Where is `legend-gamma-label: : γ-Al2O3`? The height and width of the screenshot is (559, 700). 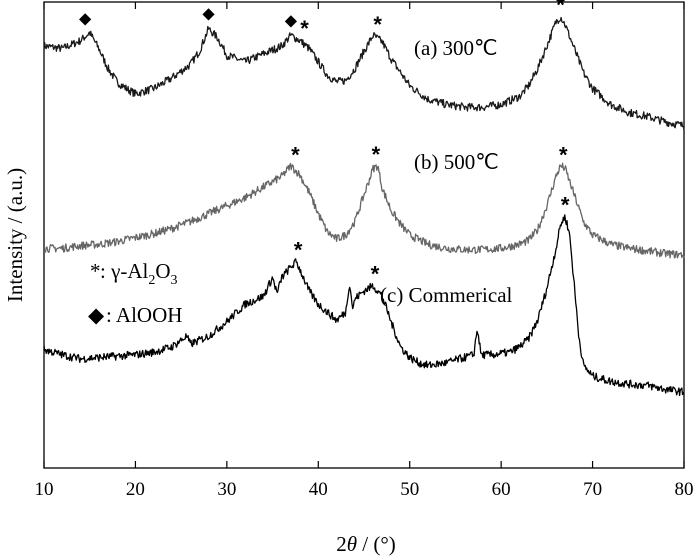
legend-gamma-label: : γ-Al2O3 is located at coordinates (139, 273).